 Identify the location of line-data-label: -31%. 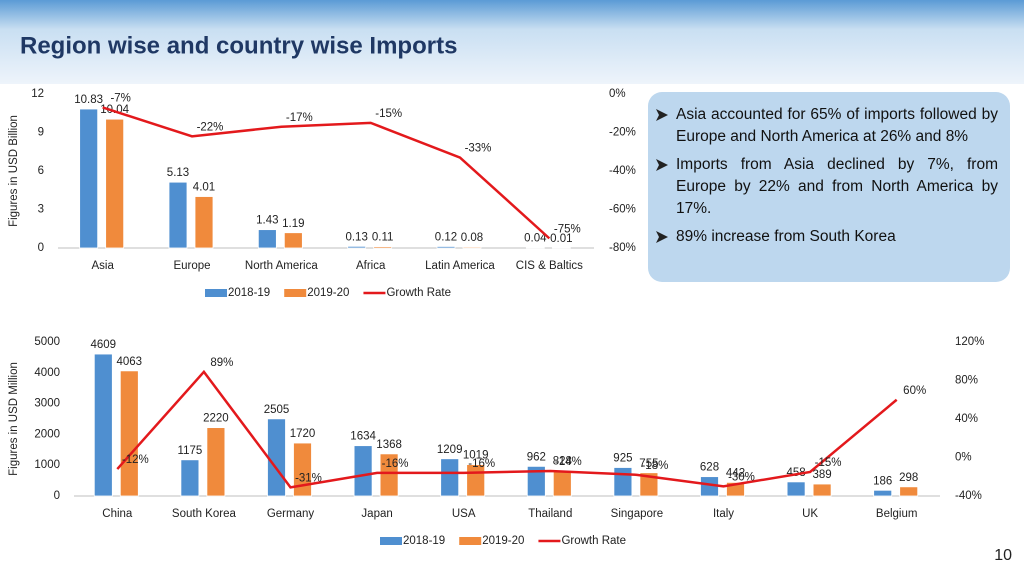
(308, 478).